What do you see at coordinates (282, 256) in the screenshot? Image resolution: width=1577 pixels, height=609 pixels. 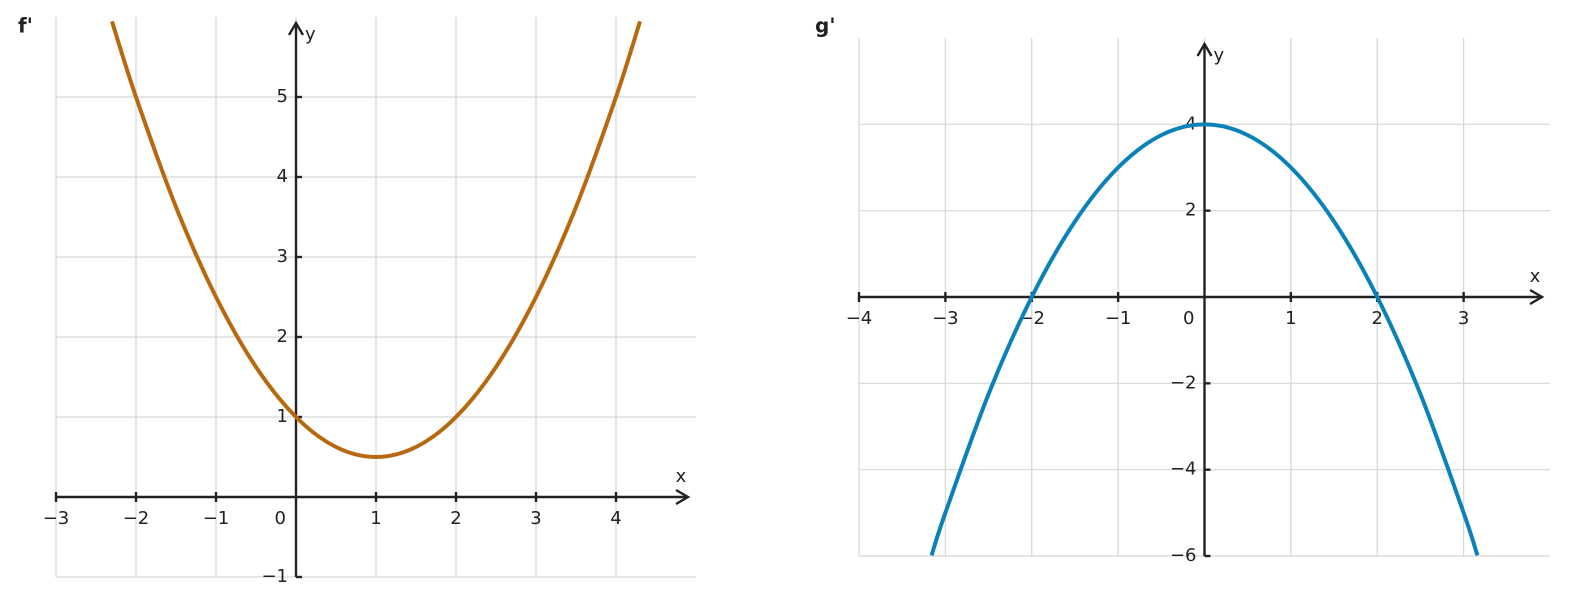 I see `y-tick-label: 3` at bounding box center [282, 256].